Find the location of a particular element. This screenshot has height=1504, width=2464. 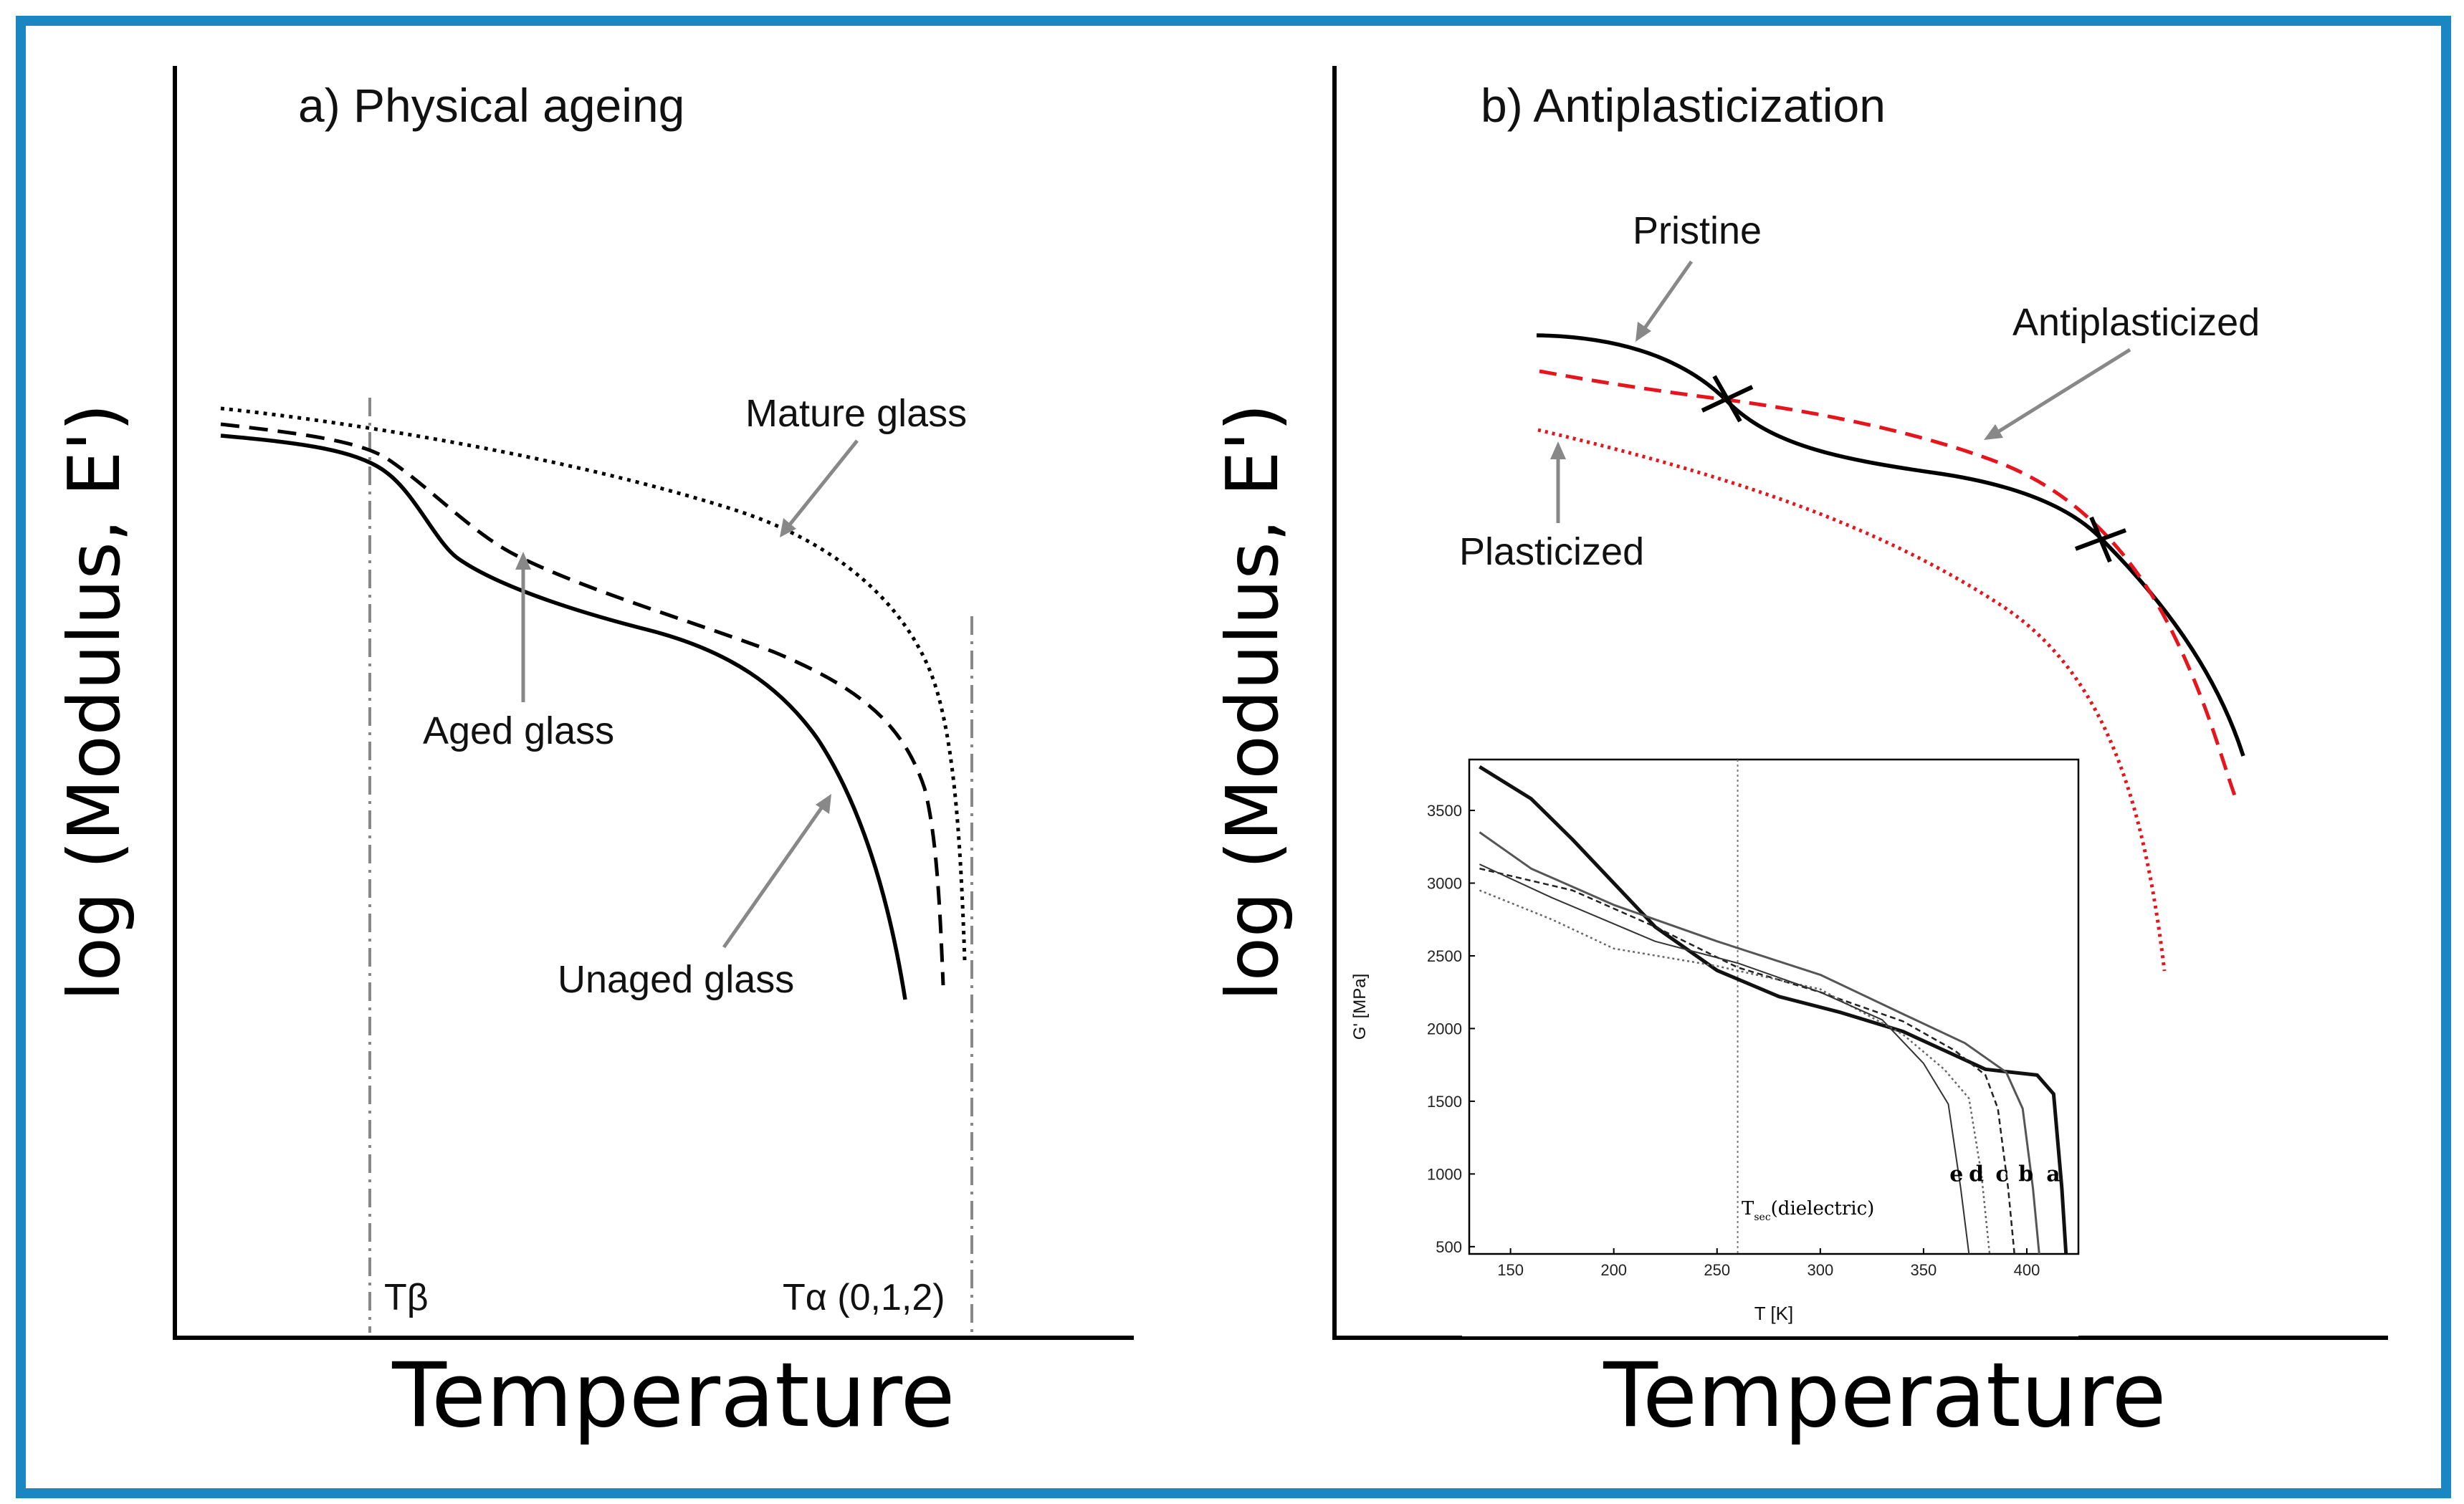

label-antiplasticized: Antiplasticized is located at coordinates (2136, 322).